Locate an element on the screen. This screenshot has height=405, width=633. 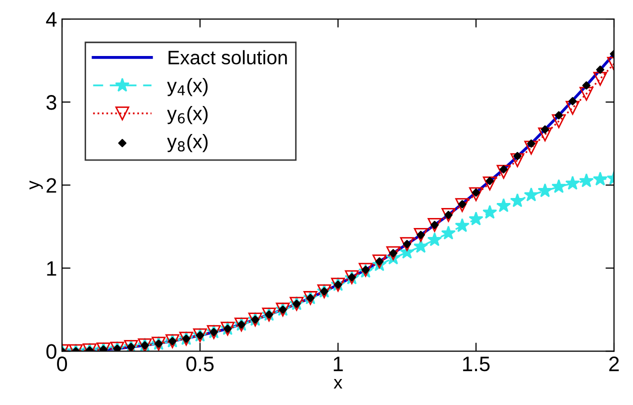
legend-label: y$_{8}$(x) is located at coordinates (187, 143).